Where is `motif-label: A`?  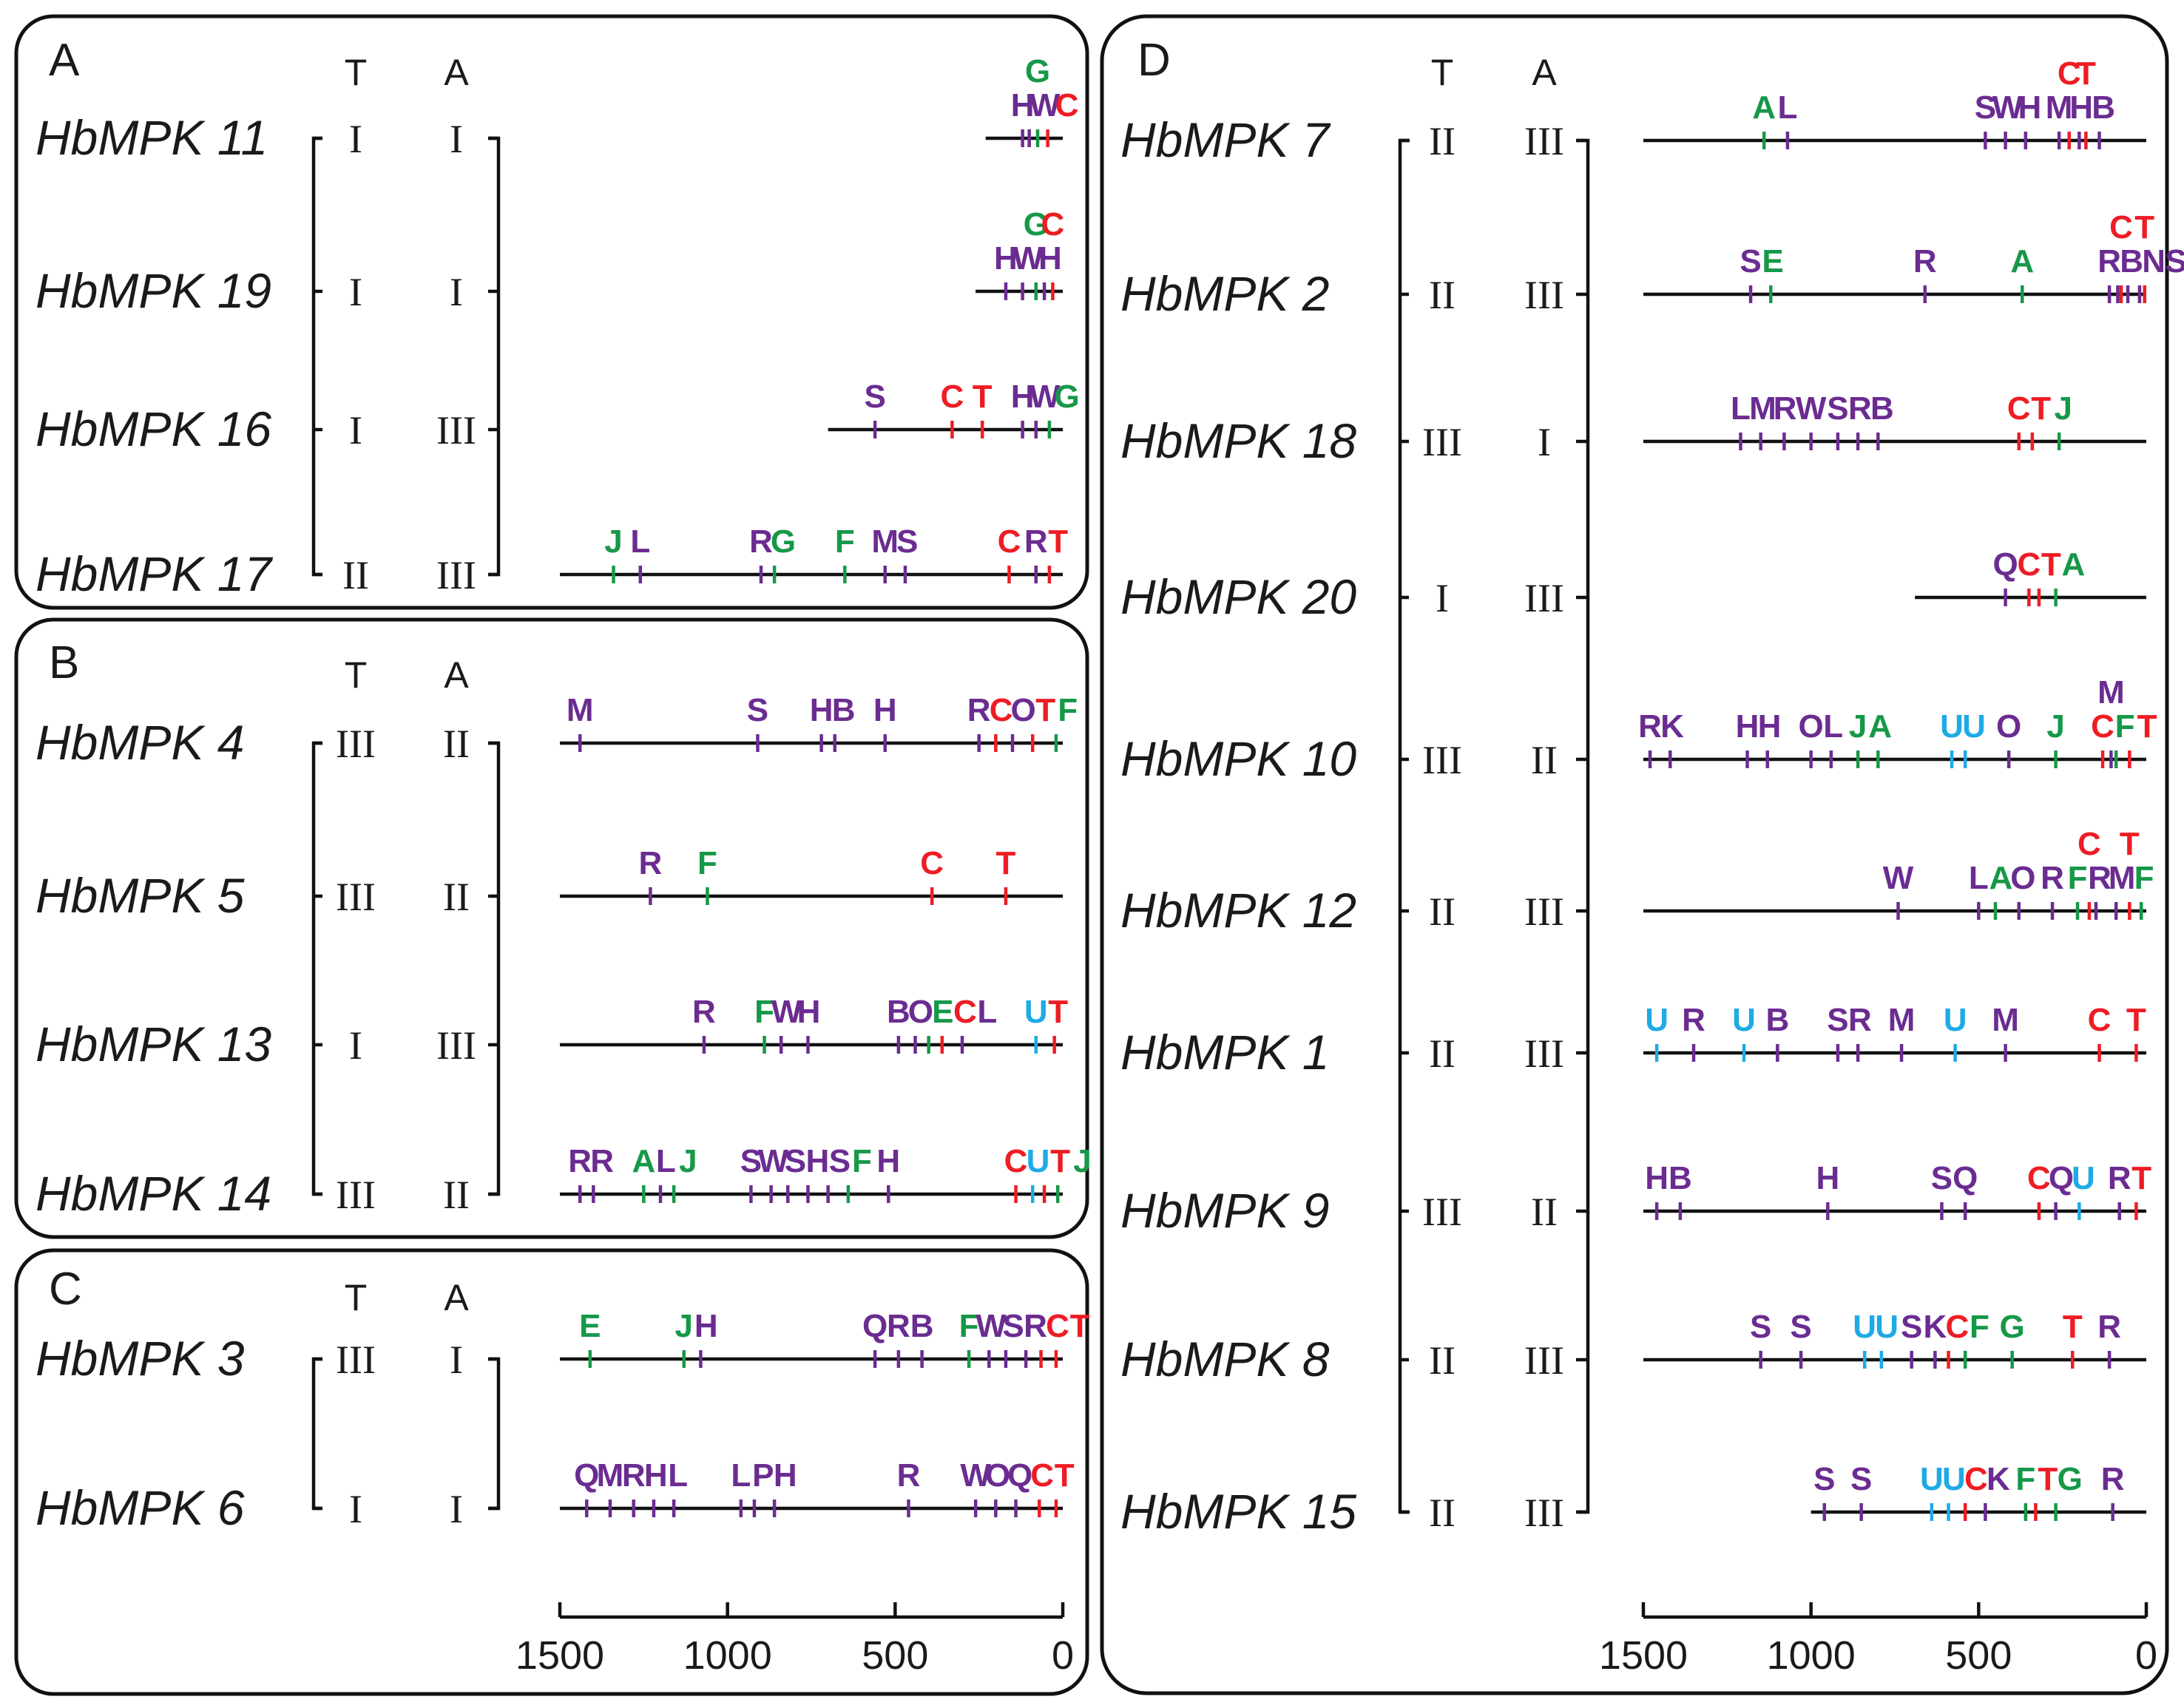
motif-label: A is located at coordinates (2001, 878).